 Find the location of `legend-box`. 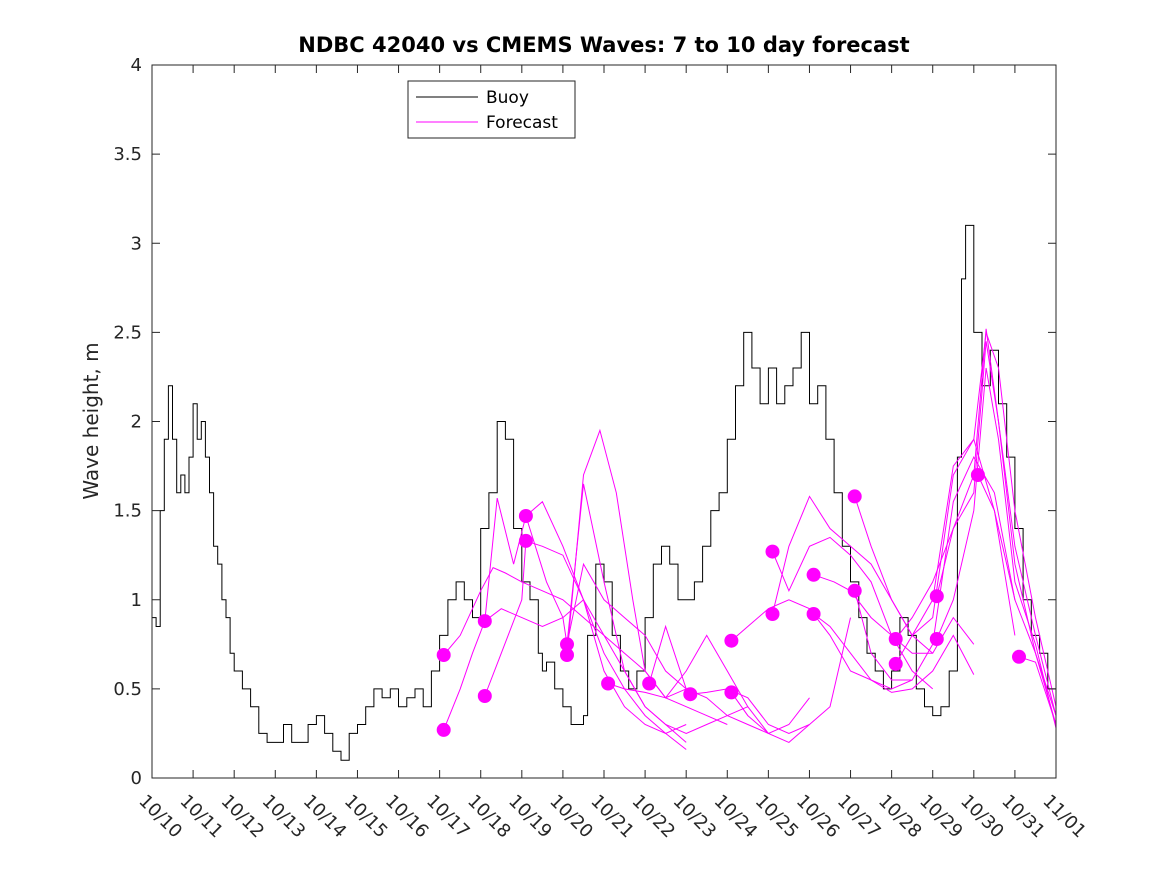

legend-box is located at coordinates (491, 109).